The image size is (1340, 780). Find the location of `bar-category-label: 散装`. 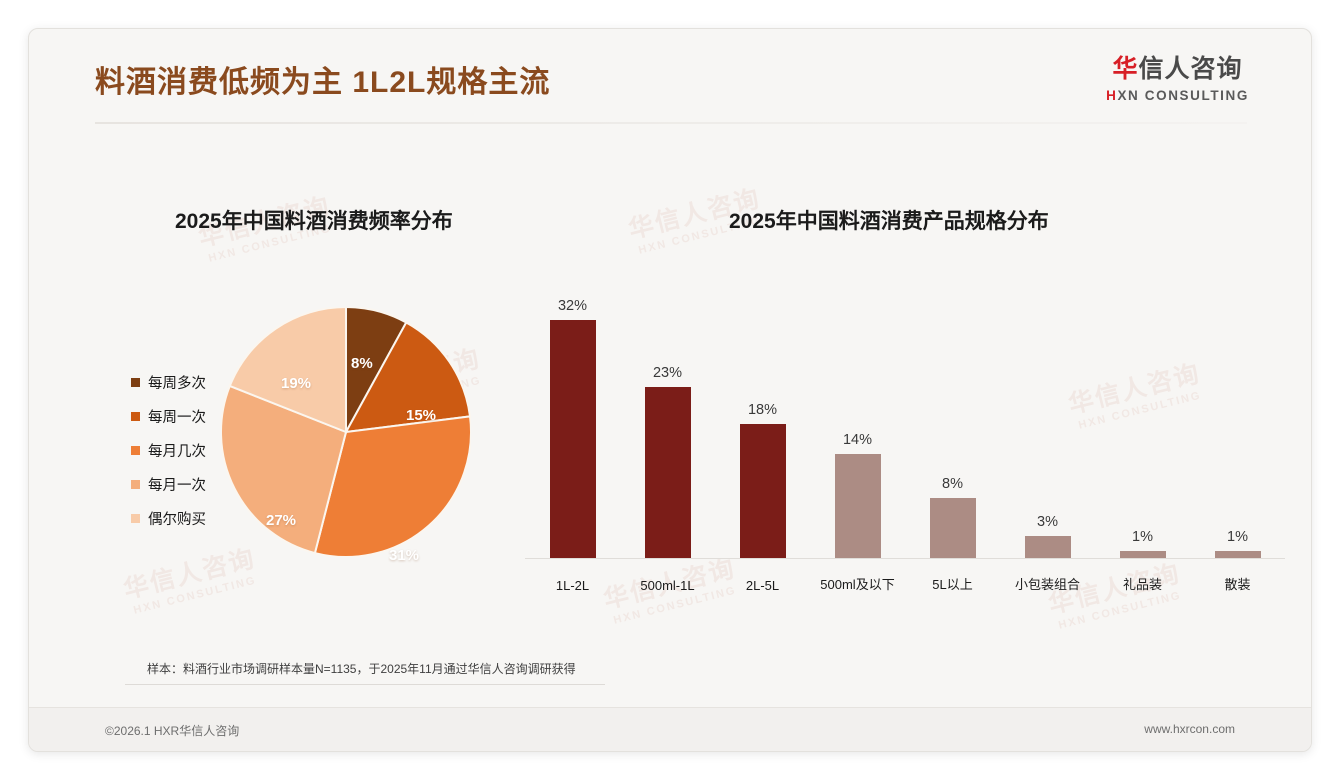

bar-category-label: 散装 is located at coordinates (1237, 584).